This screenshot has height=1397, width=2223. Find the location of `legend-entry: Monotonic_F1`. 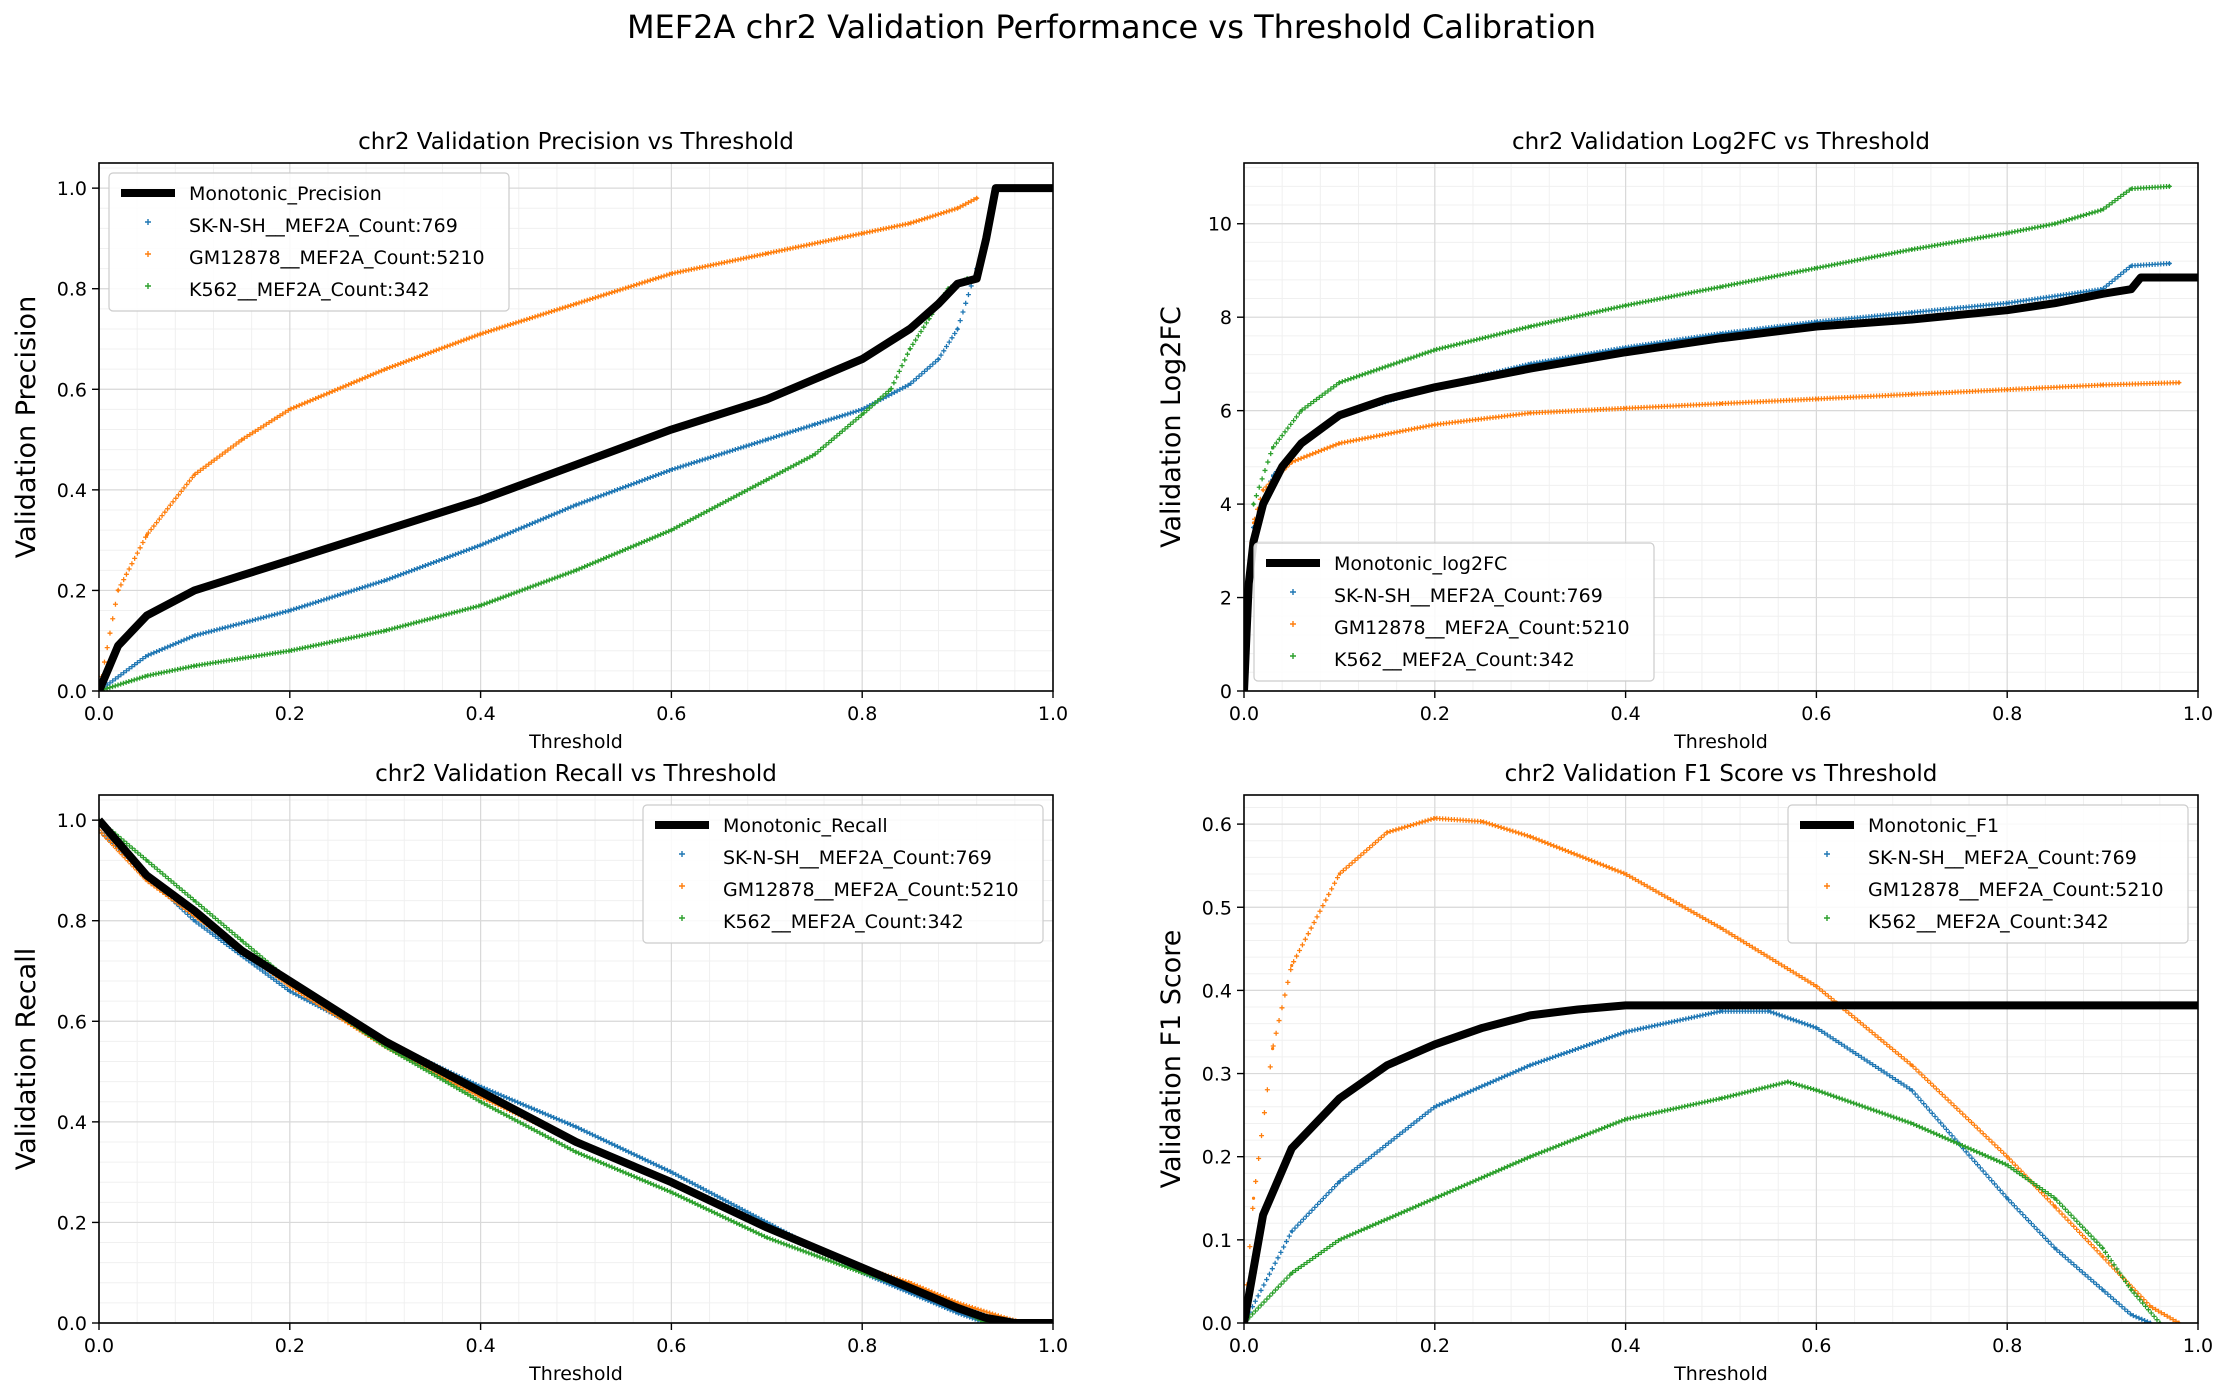

legend-entry: Monotonic_F1 is located at coordinates (1933, 826).